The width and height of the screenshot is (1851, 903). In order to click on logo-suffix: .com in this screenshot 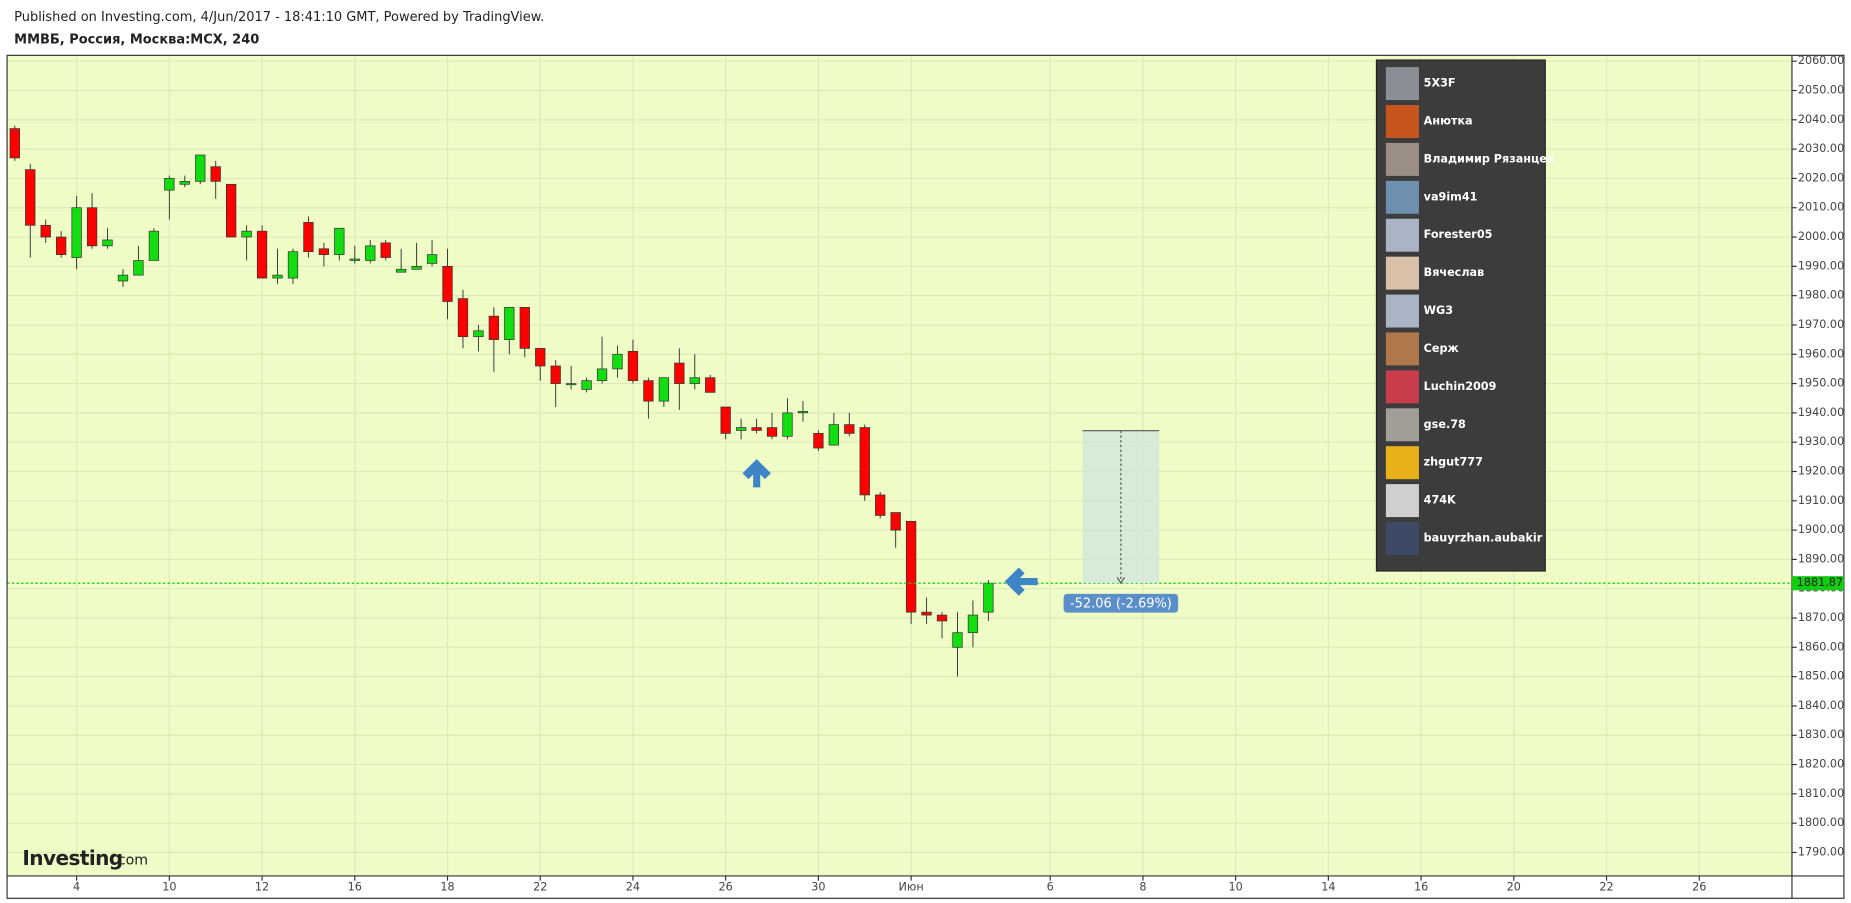, I will do `click(130, 861)`.